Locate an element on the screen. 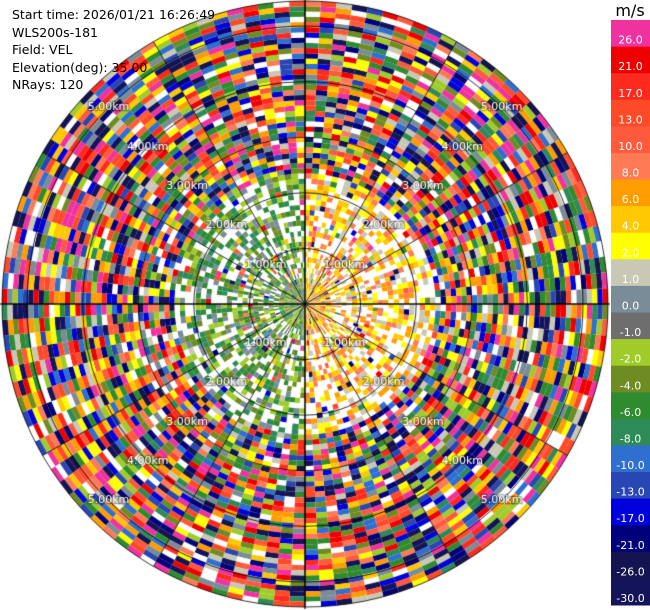 This screenshot has width=650, height=610. colorbar-tick-label: -6.0 is located at coordinates (630, 412).